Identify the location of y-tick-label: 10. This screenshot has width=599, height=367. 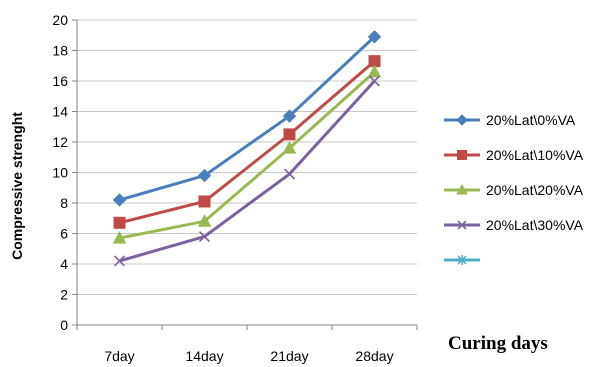
(60, 173).